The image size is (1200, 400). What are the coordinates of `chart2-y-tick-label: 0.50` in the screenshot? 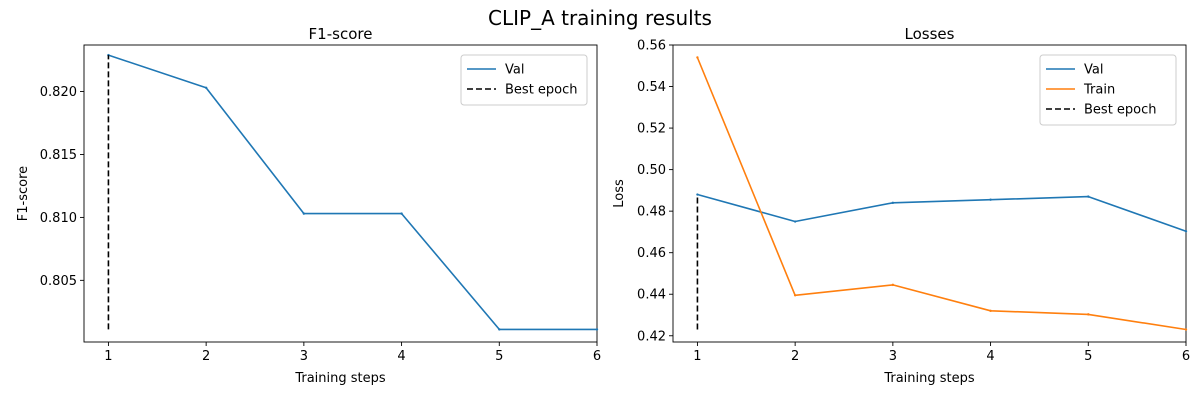 It's located at (651, 170).